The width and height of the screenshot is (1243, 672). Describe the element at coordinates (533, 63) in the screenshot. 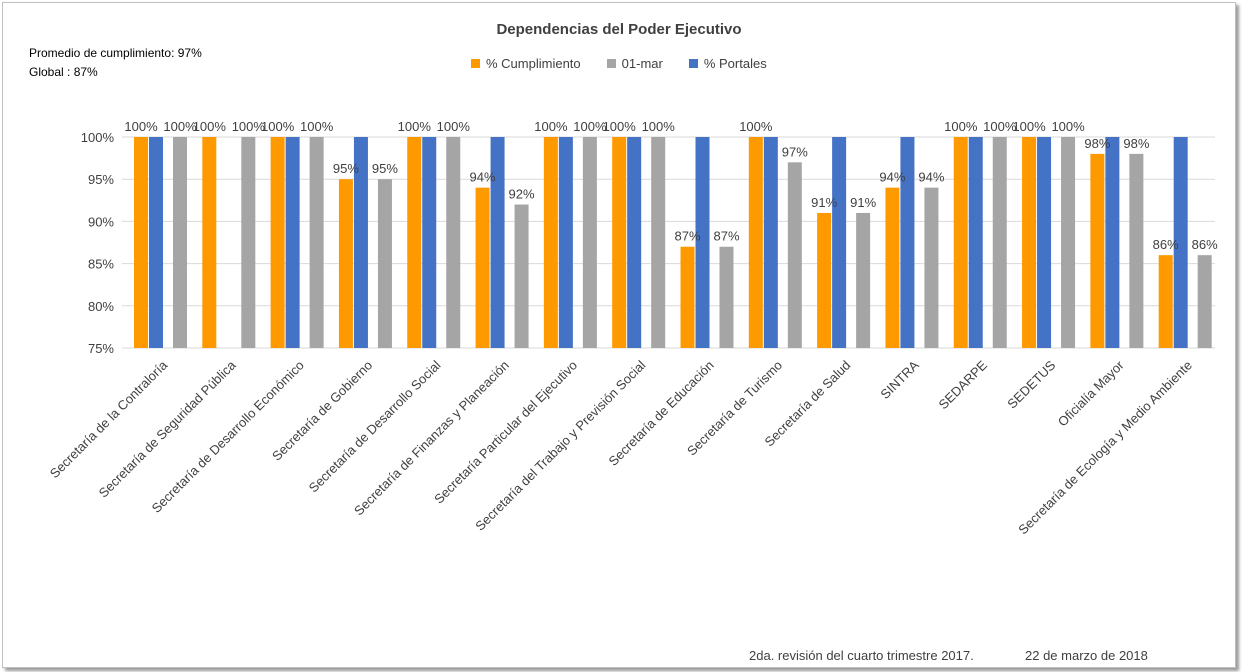

I see `legend-label-cumplimiento: % Cumplimiento` at that location.